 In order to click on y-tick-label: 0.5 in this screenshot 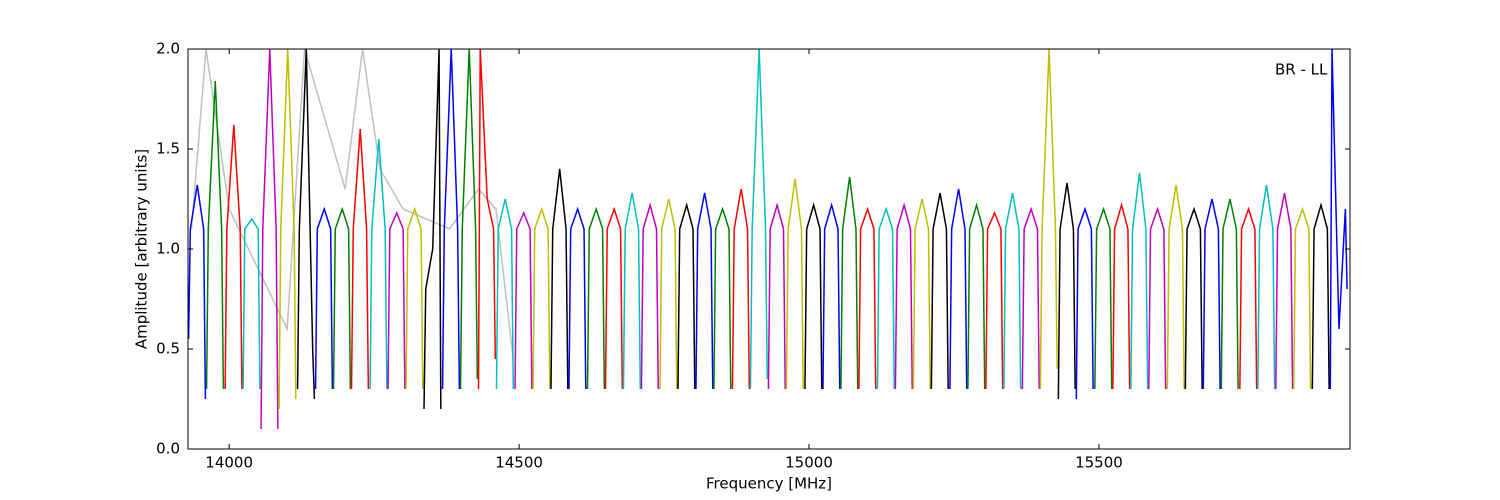, I will do `click(168, 349)`.